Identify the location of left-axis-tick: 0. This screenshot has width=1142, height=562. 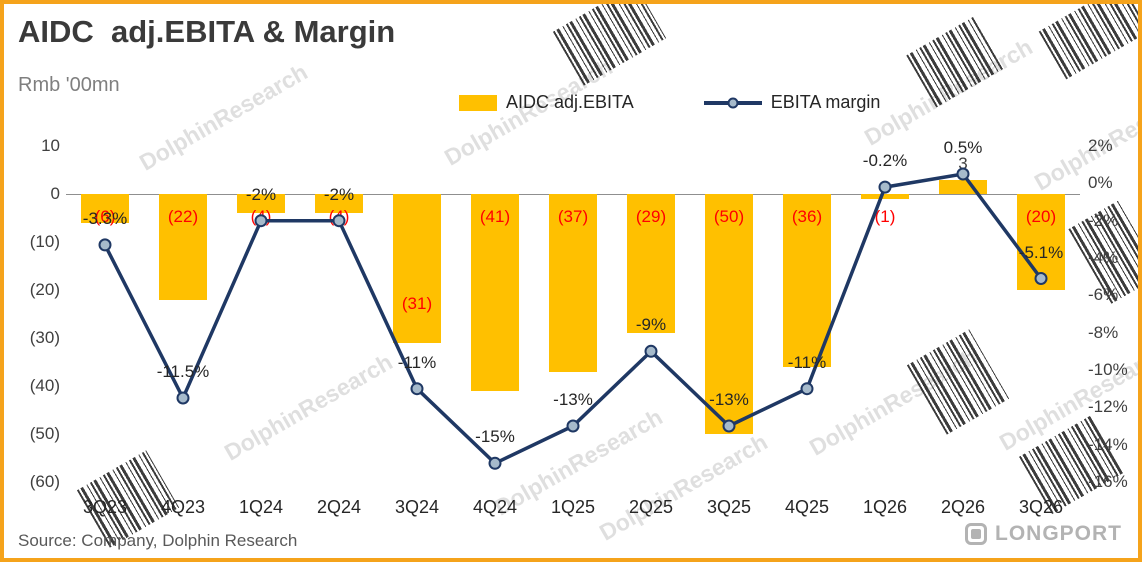
(55, 193).